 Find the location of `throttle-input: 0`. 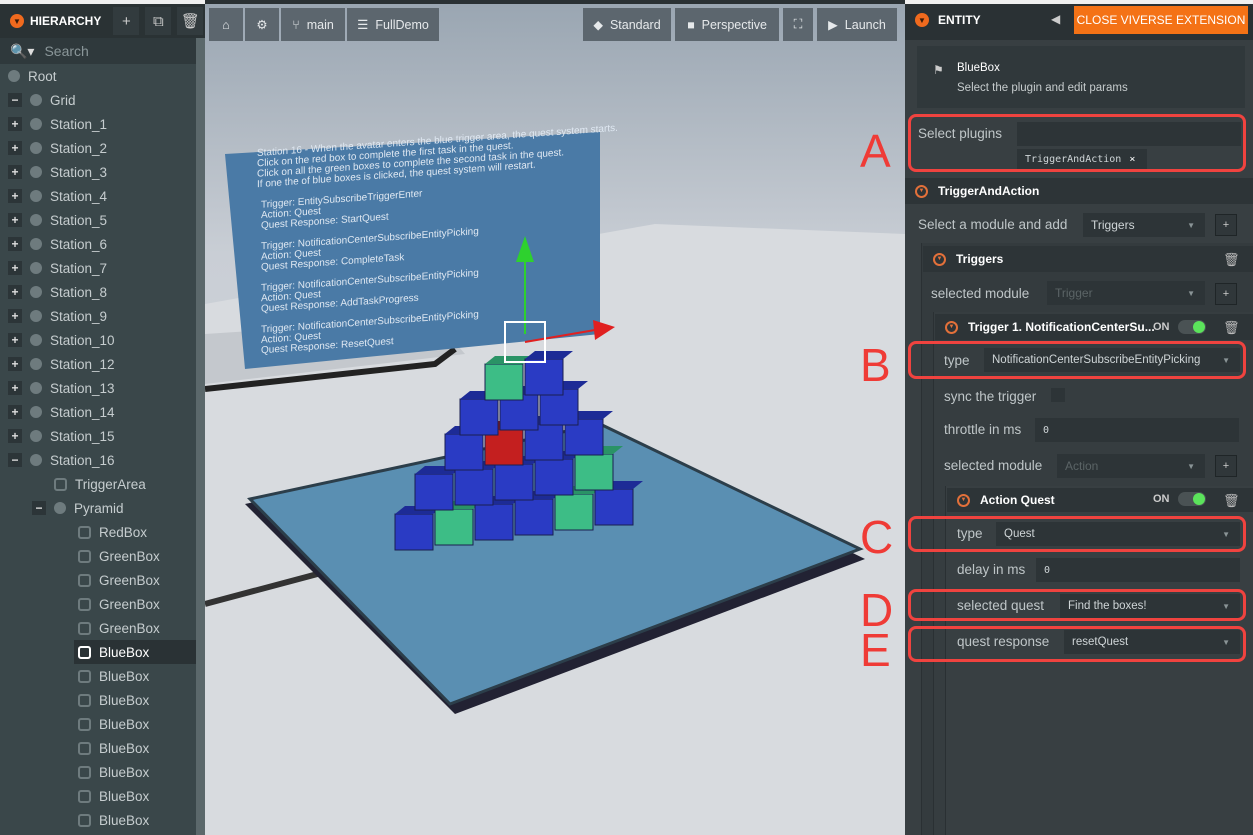

throttle-input: 0 is located at coordinates (1137, 430).